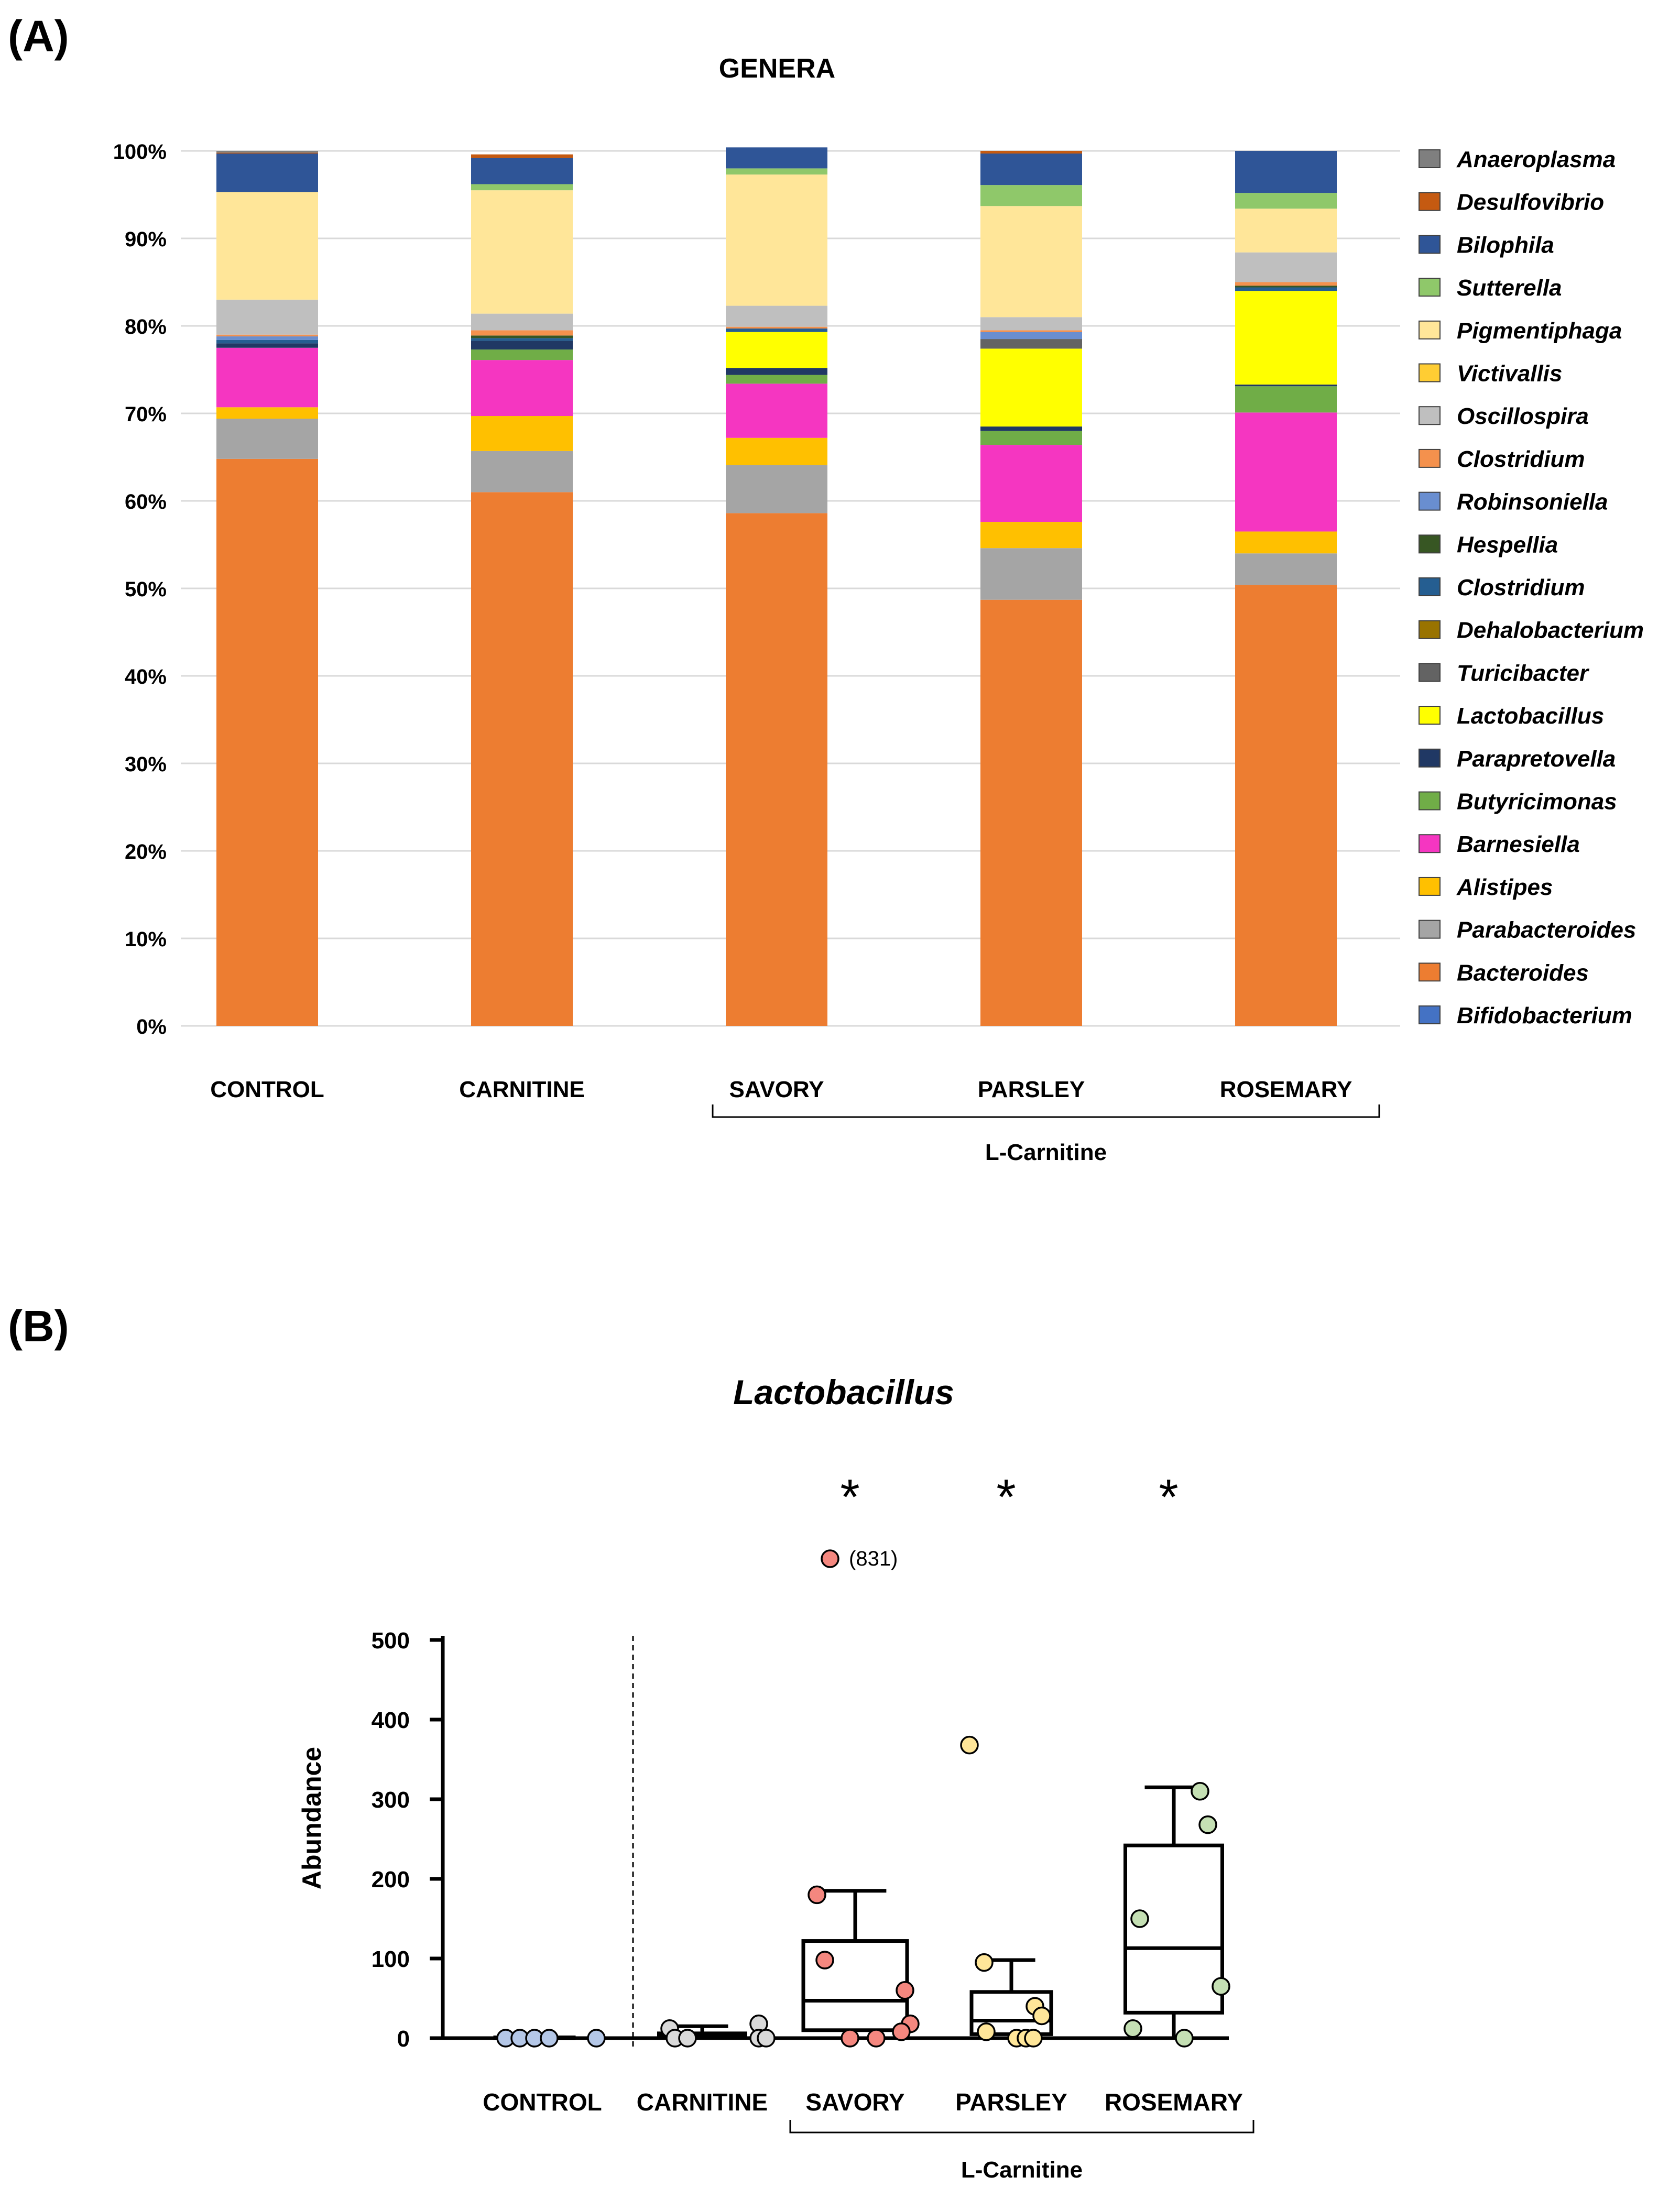  I want to click on legend-label-victivallis: Victivallis, so click(1509, 374).